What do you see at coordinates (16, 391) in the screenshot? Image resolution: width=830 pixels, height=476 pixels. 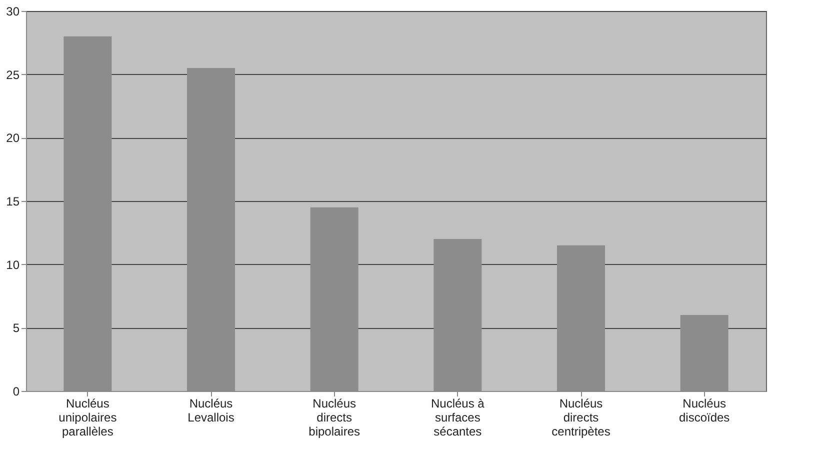 I see `y-tick-label: 0` at bounding box center [16, 391].